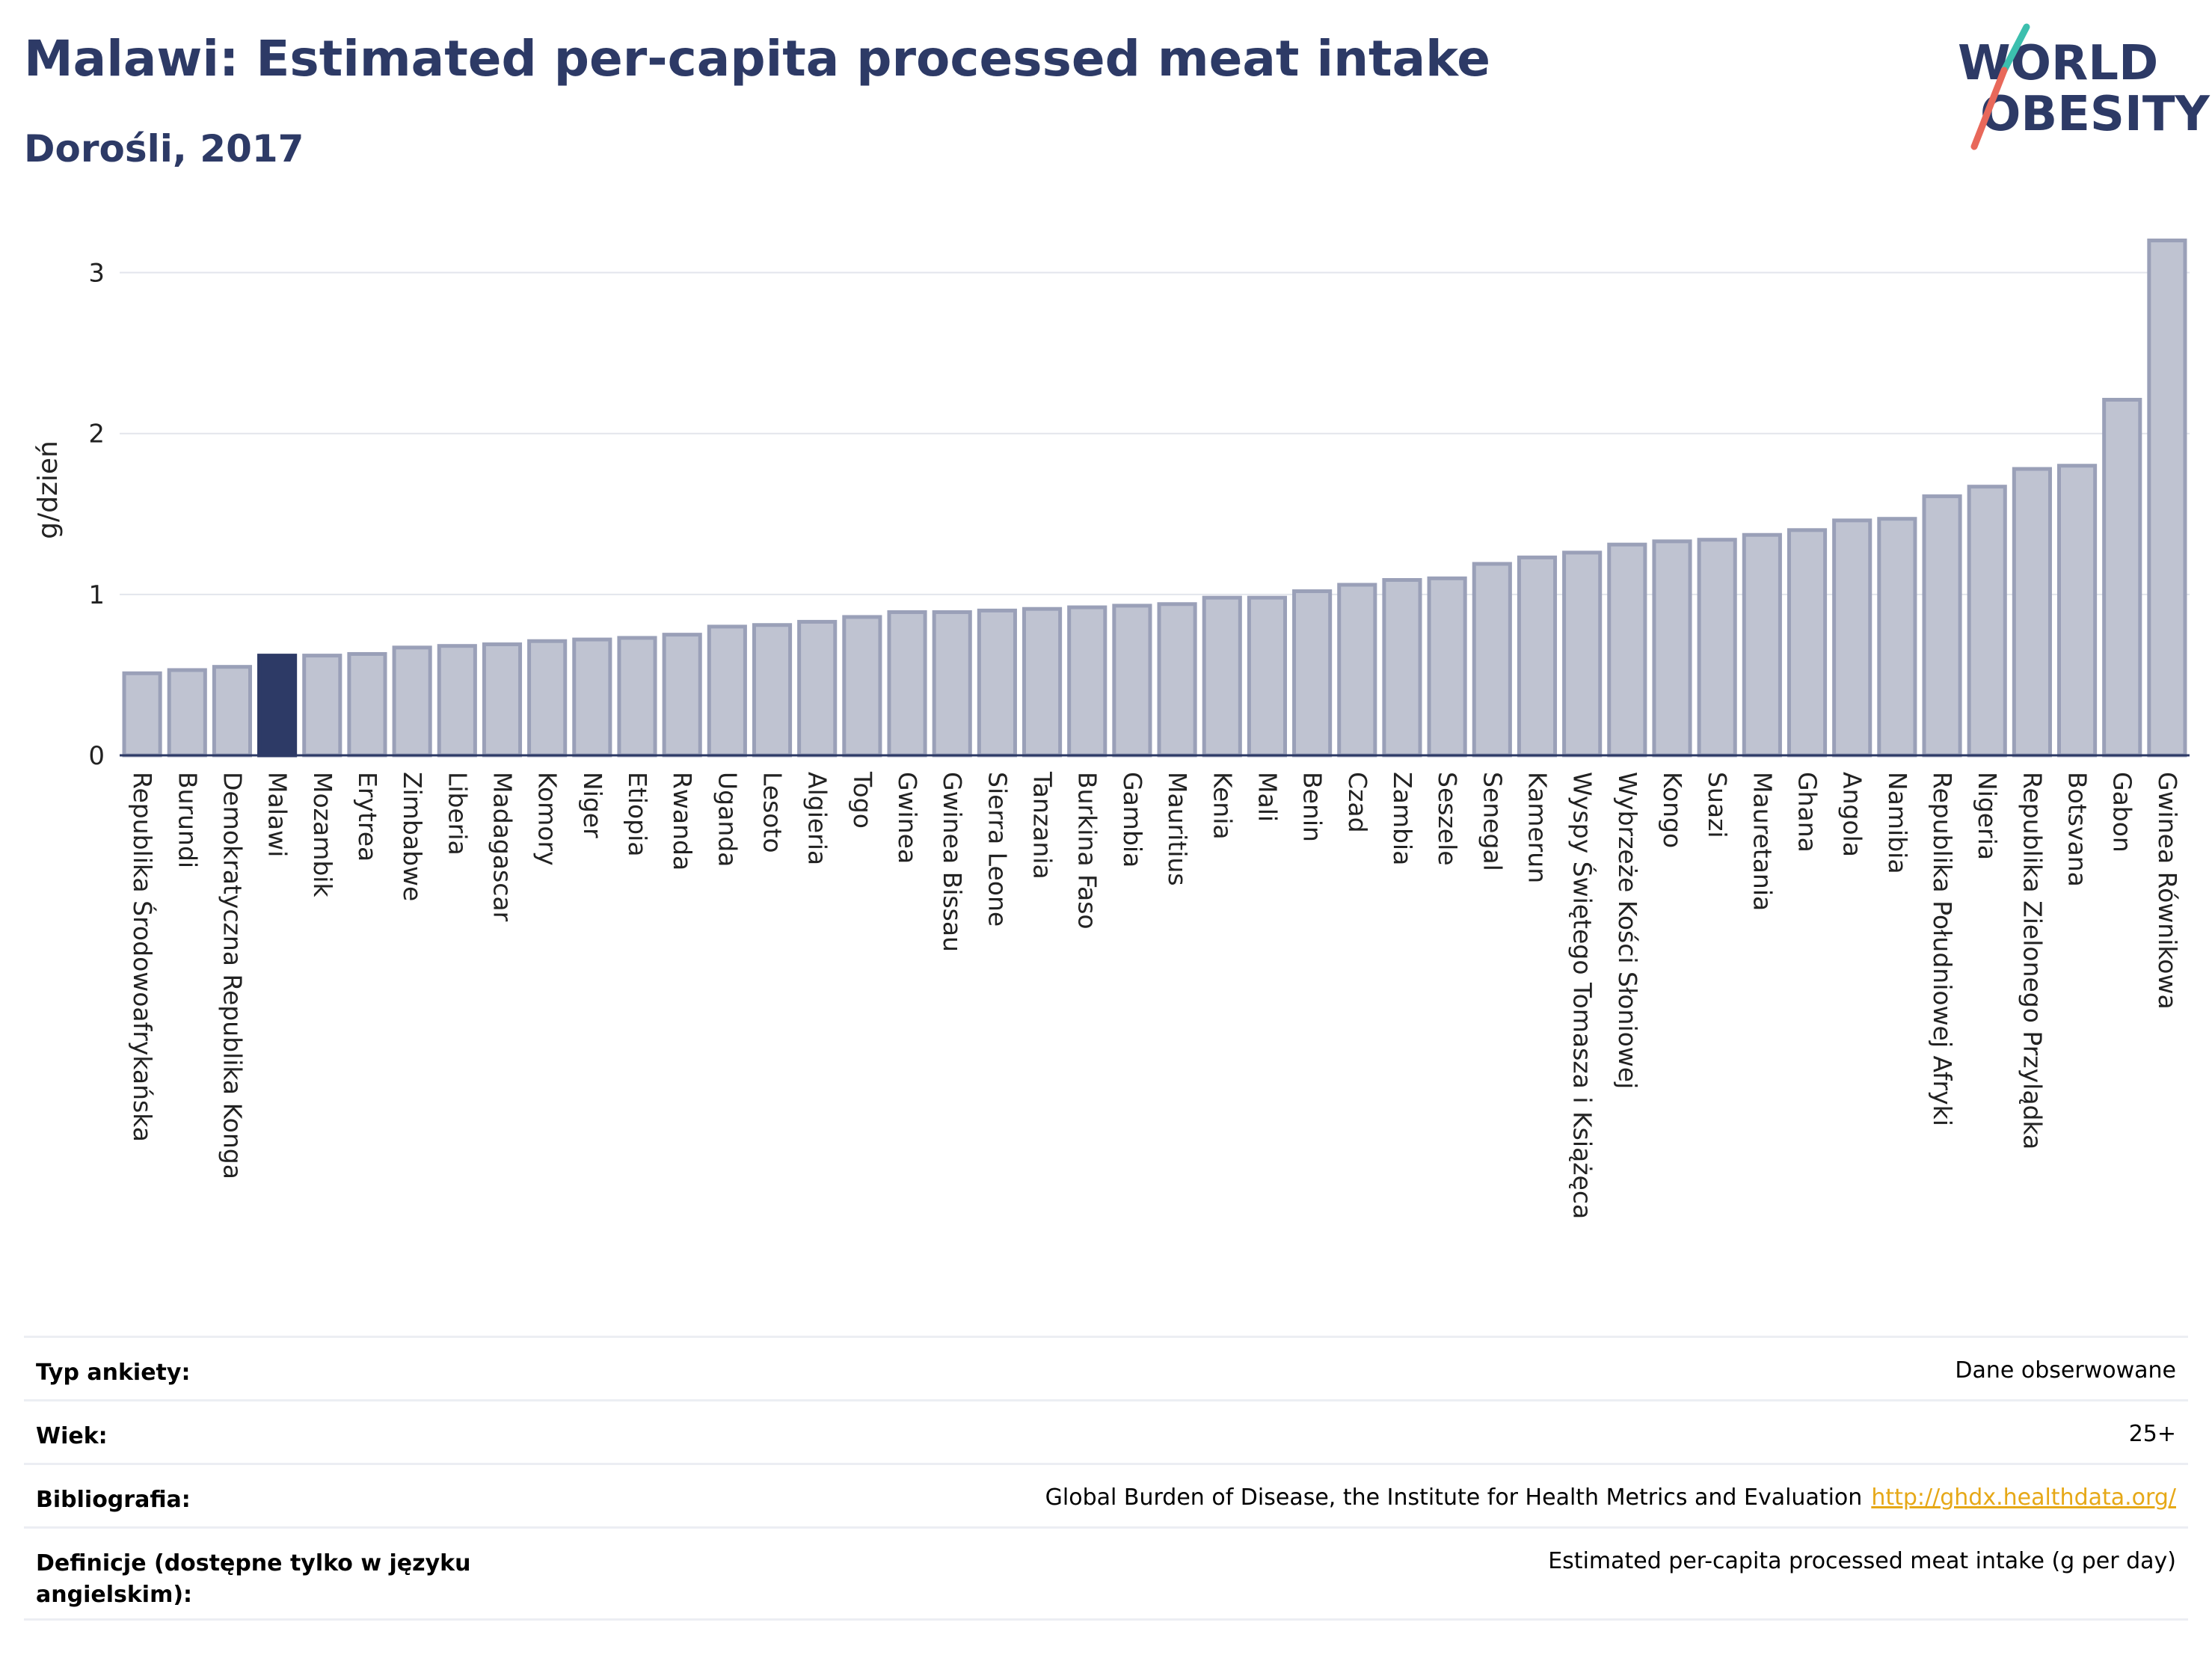 This screenshot has width=2212, height=1655. I want to click on y-tick-label: 0, so click(96, 756).